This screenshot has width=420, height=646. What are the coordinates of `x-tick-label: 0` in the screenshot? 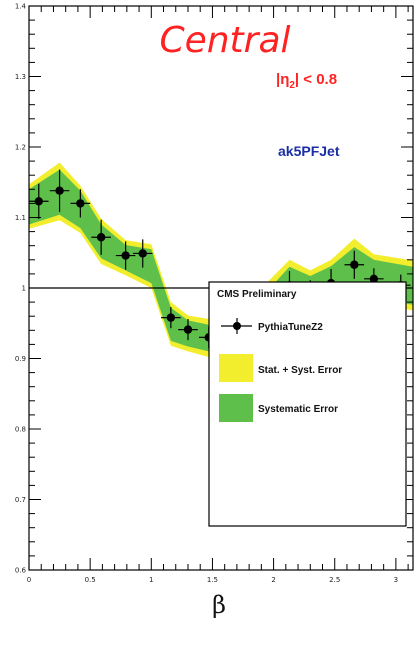 It's located at (29, 580).